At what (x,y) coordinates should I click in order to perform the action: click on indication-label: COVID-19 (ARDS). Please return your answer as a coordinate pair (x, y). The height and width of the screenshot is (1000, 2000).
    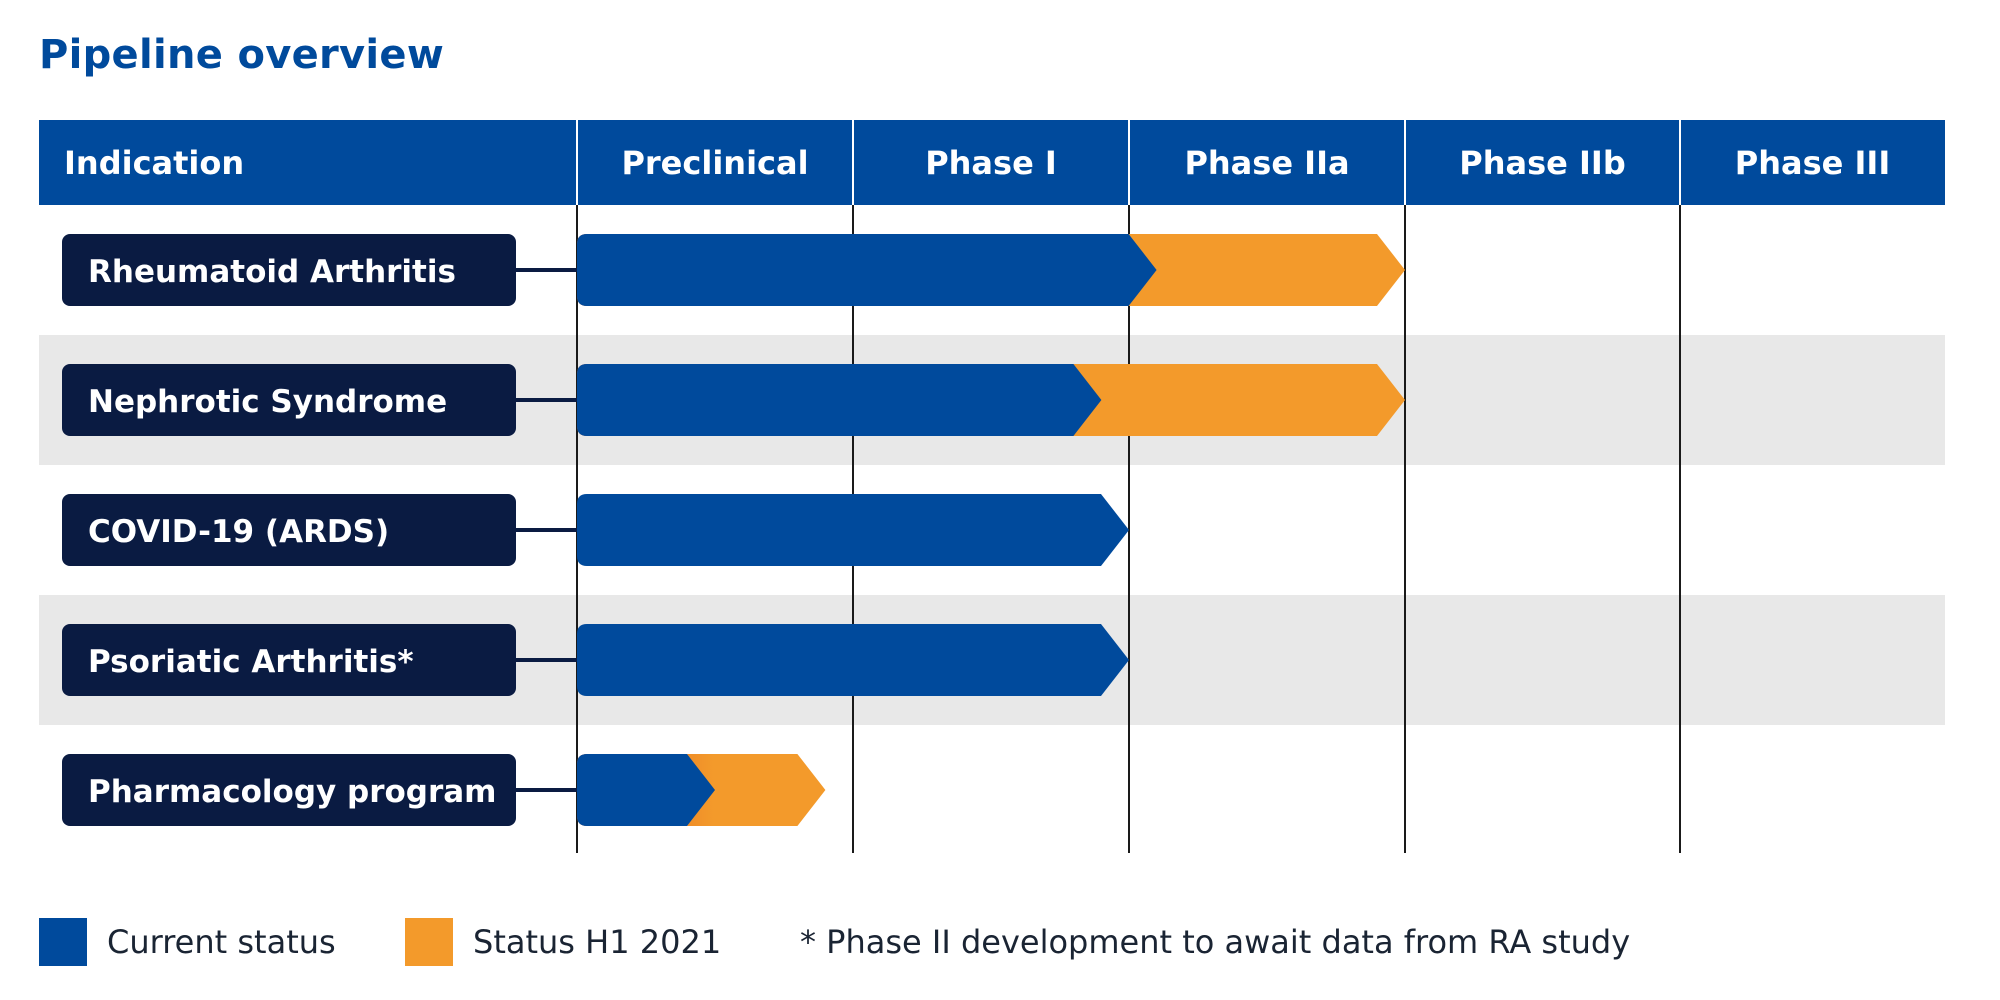
    Looking at the image, I should click on (238, 532).